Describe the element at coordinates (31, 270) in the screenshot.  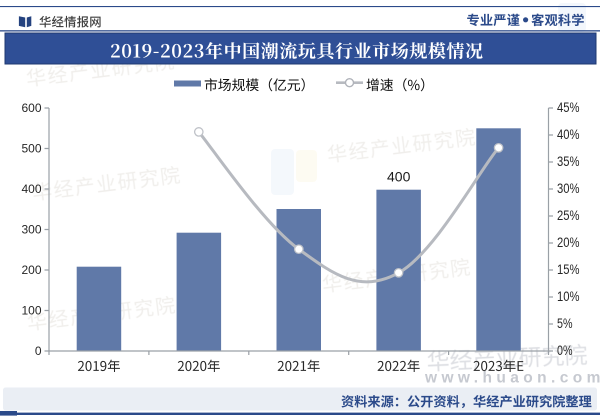
I see `svg-text: 200` at that location.